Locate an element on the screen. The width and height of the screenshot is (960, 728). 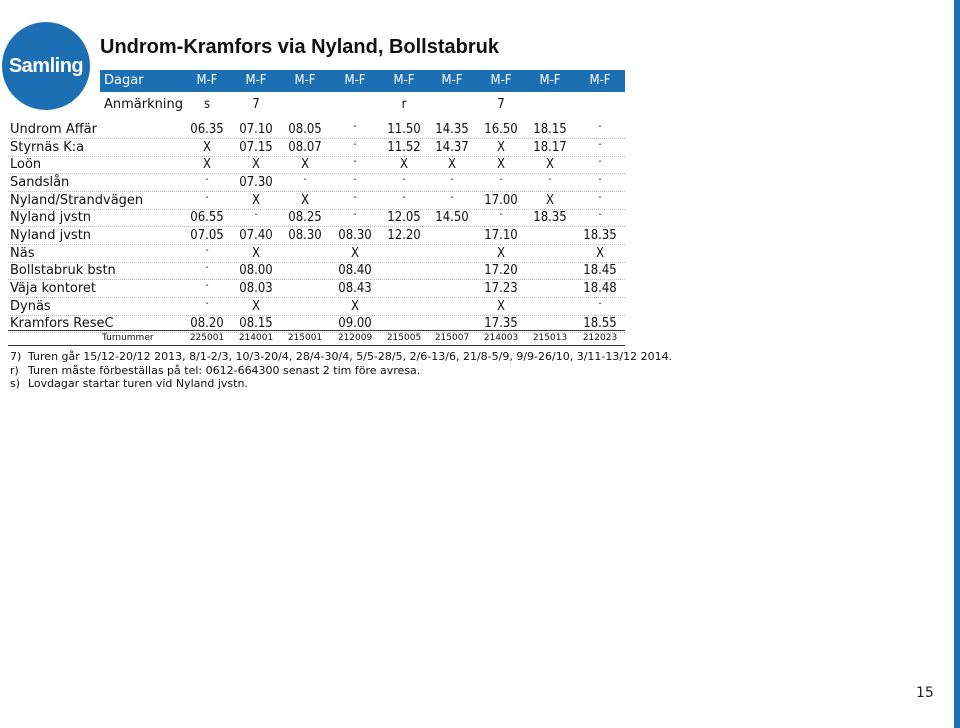
time-cell: 11.52 is located at coordinates (404, 147).